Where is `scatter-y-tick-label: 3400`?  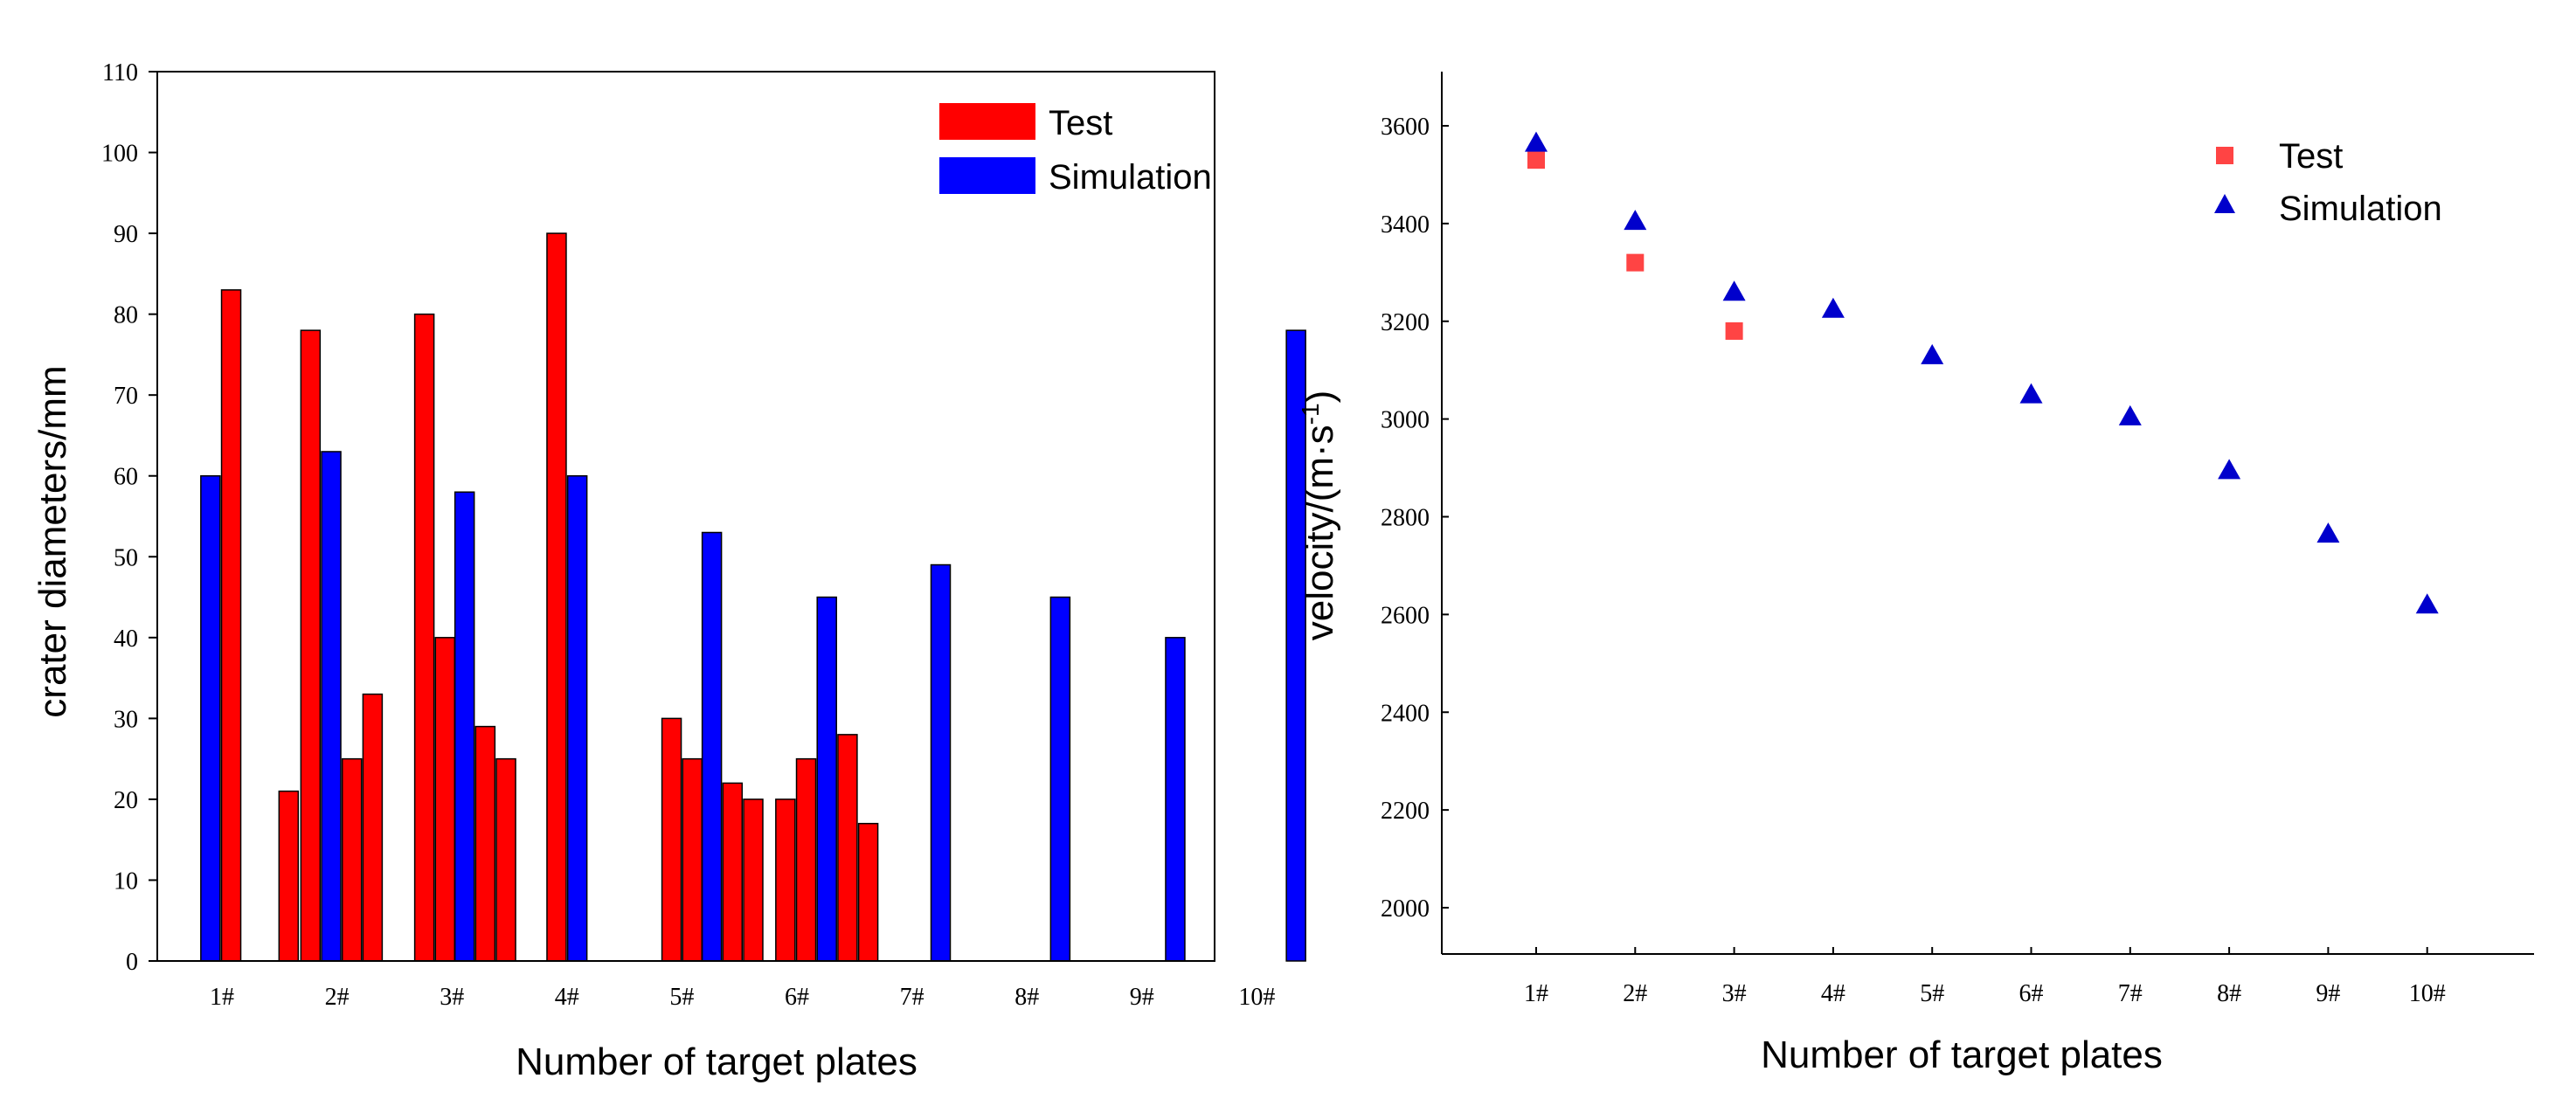
scatter-y-tick-label: 3400 is located at coordinates (1405, 224).